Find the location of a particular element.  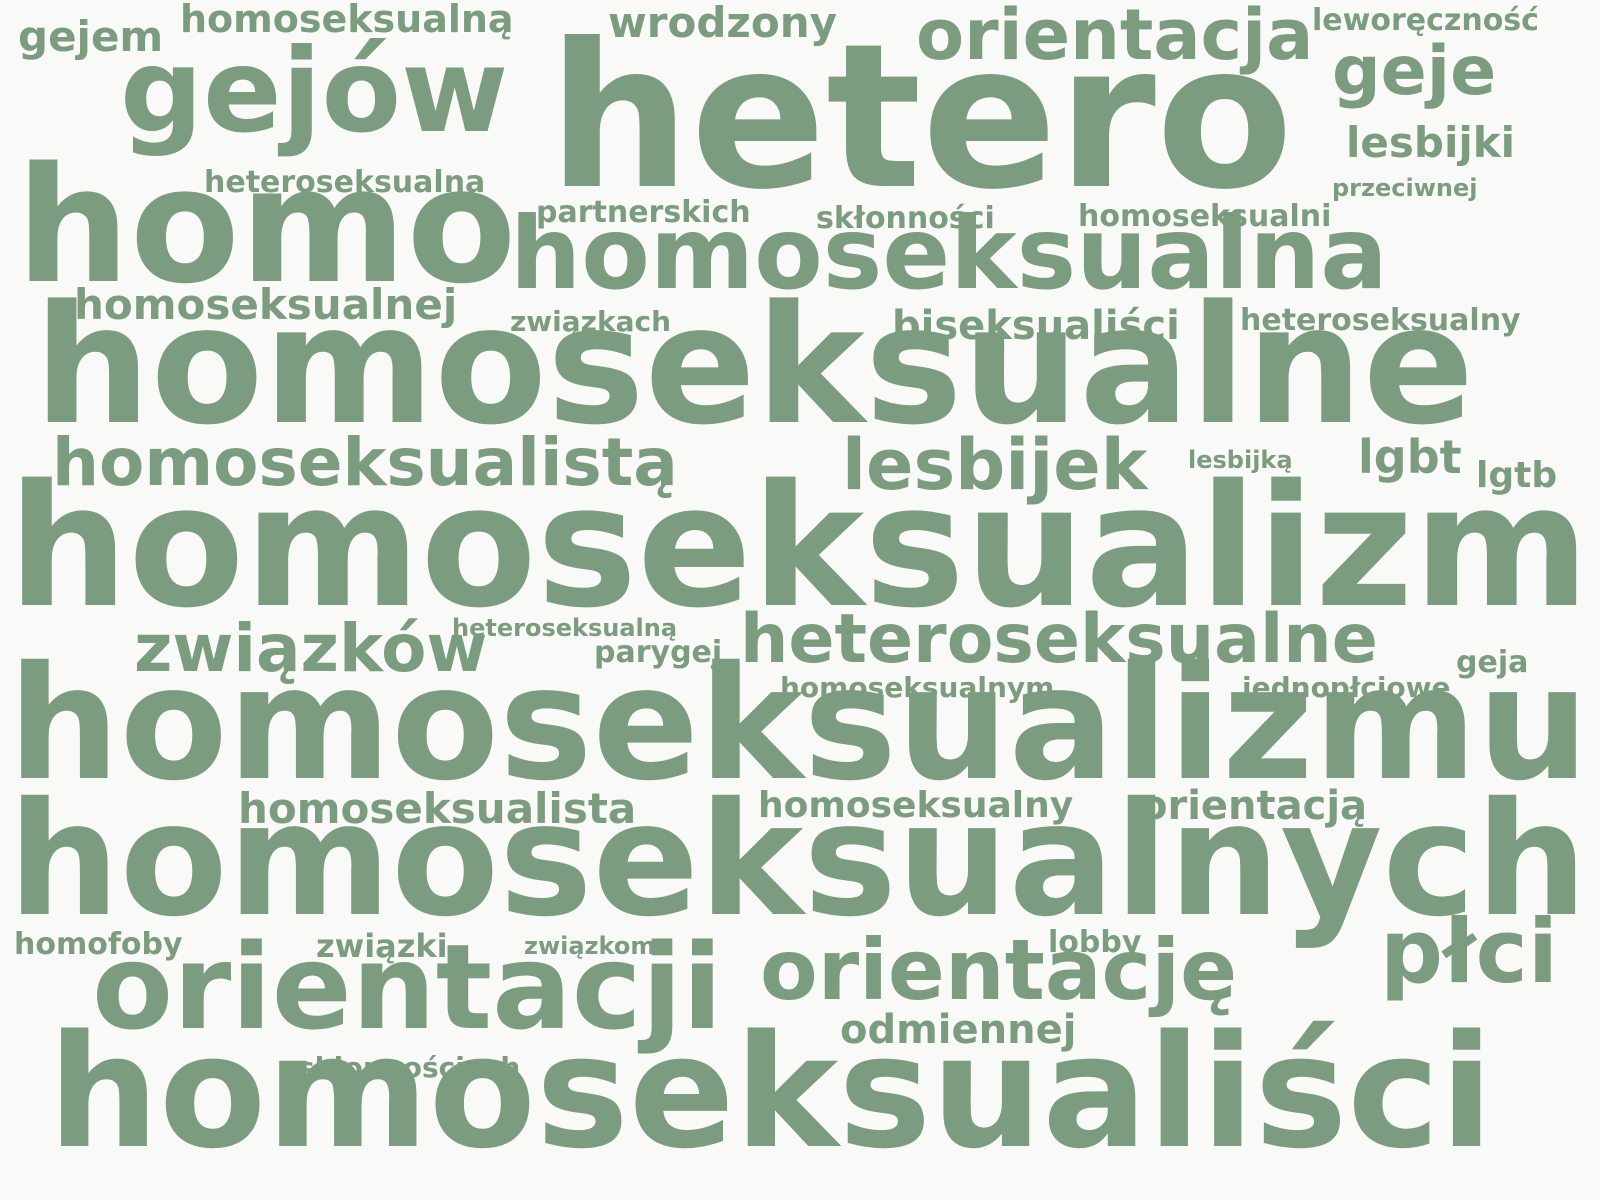

cloud-word: heteroseksualna is located at coordinates (345, 182).